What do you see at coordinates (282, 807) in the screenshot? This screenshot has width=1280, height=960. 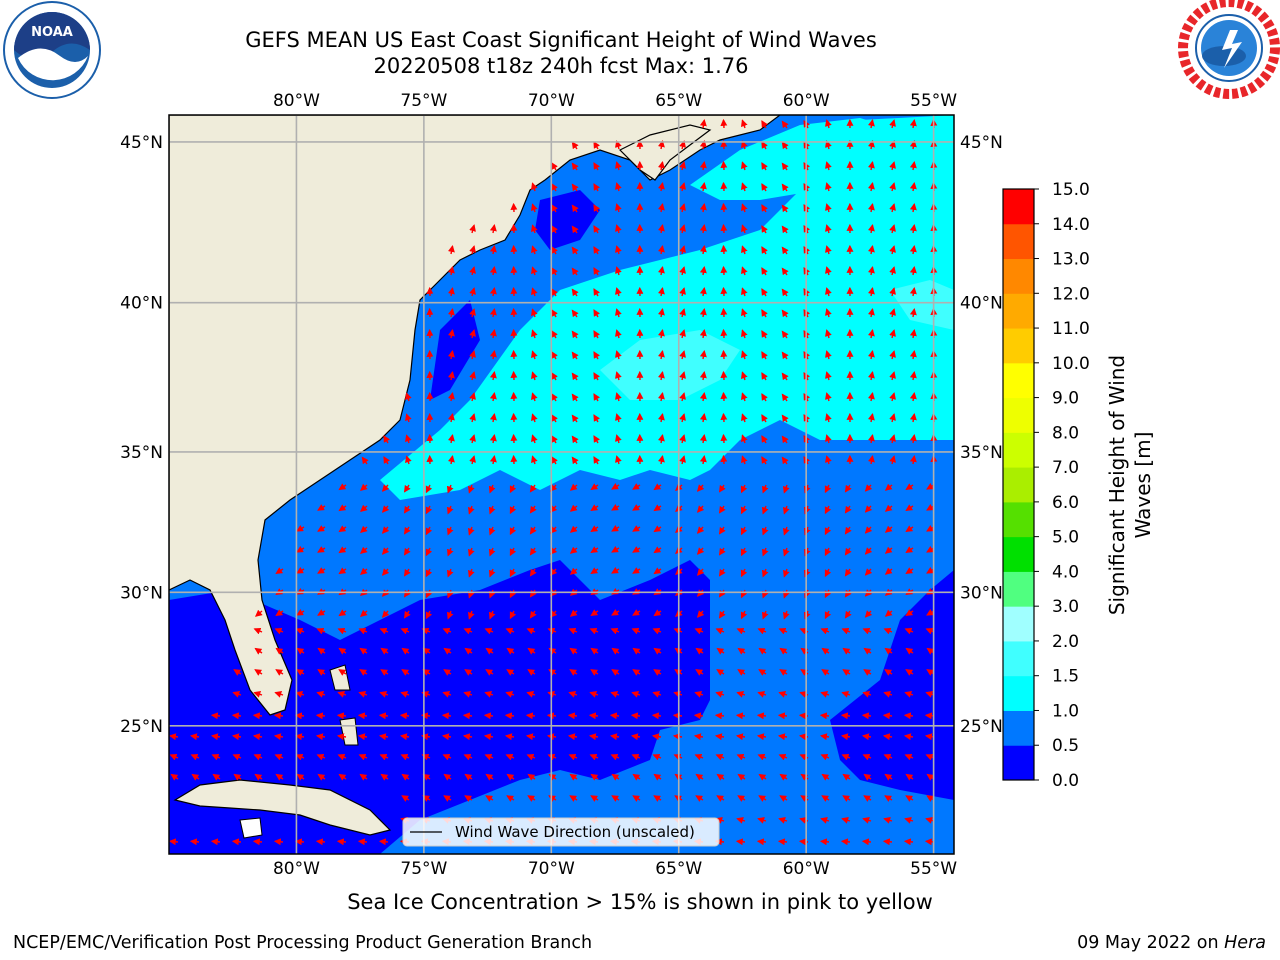 I see `land-cuba` at bounding box center [282, 807].